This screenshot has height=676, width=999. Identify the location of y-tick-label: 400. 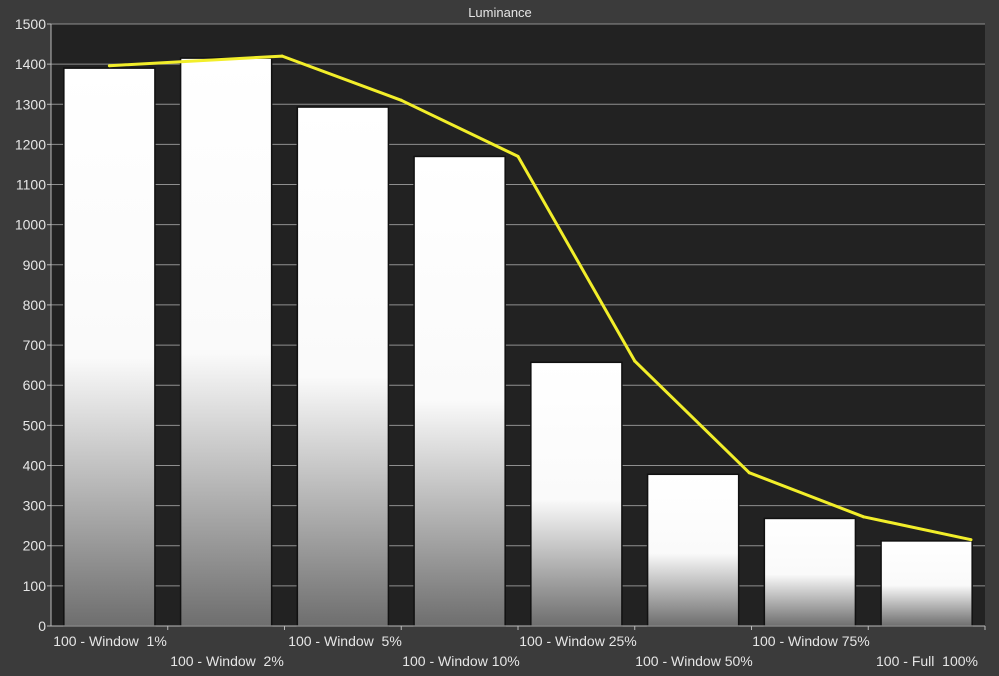
(35, 465).